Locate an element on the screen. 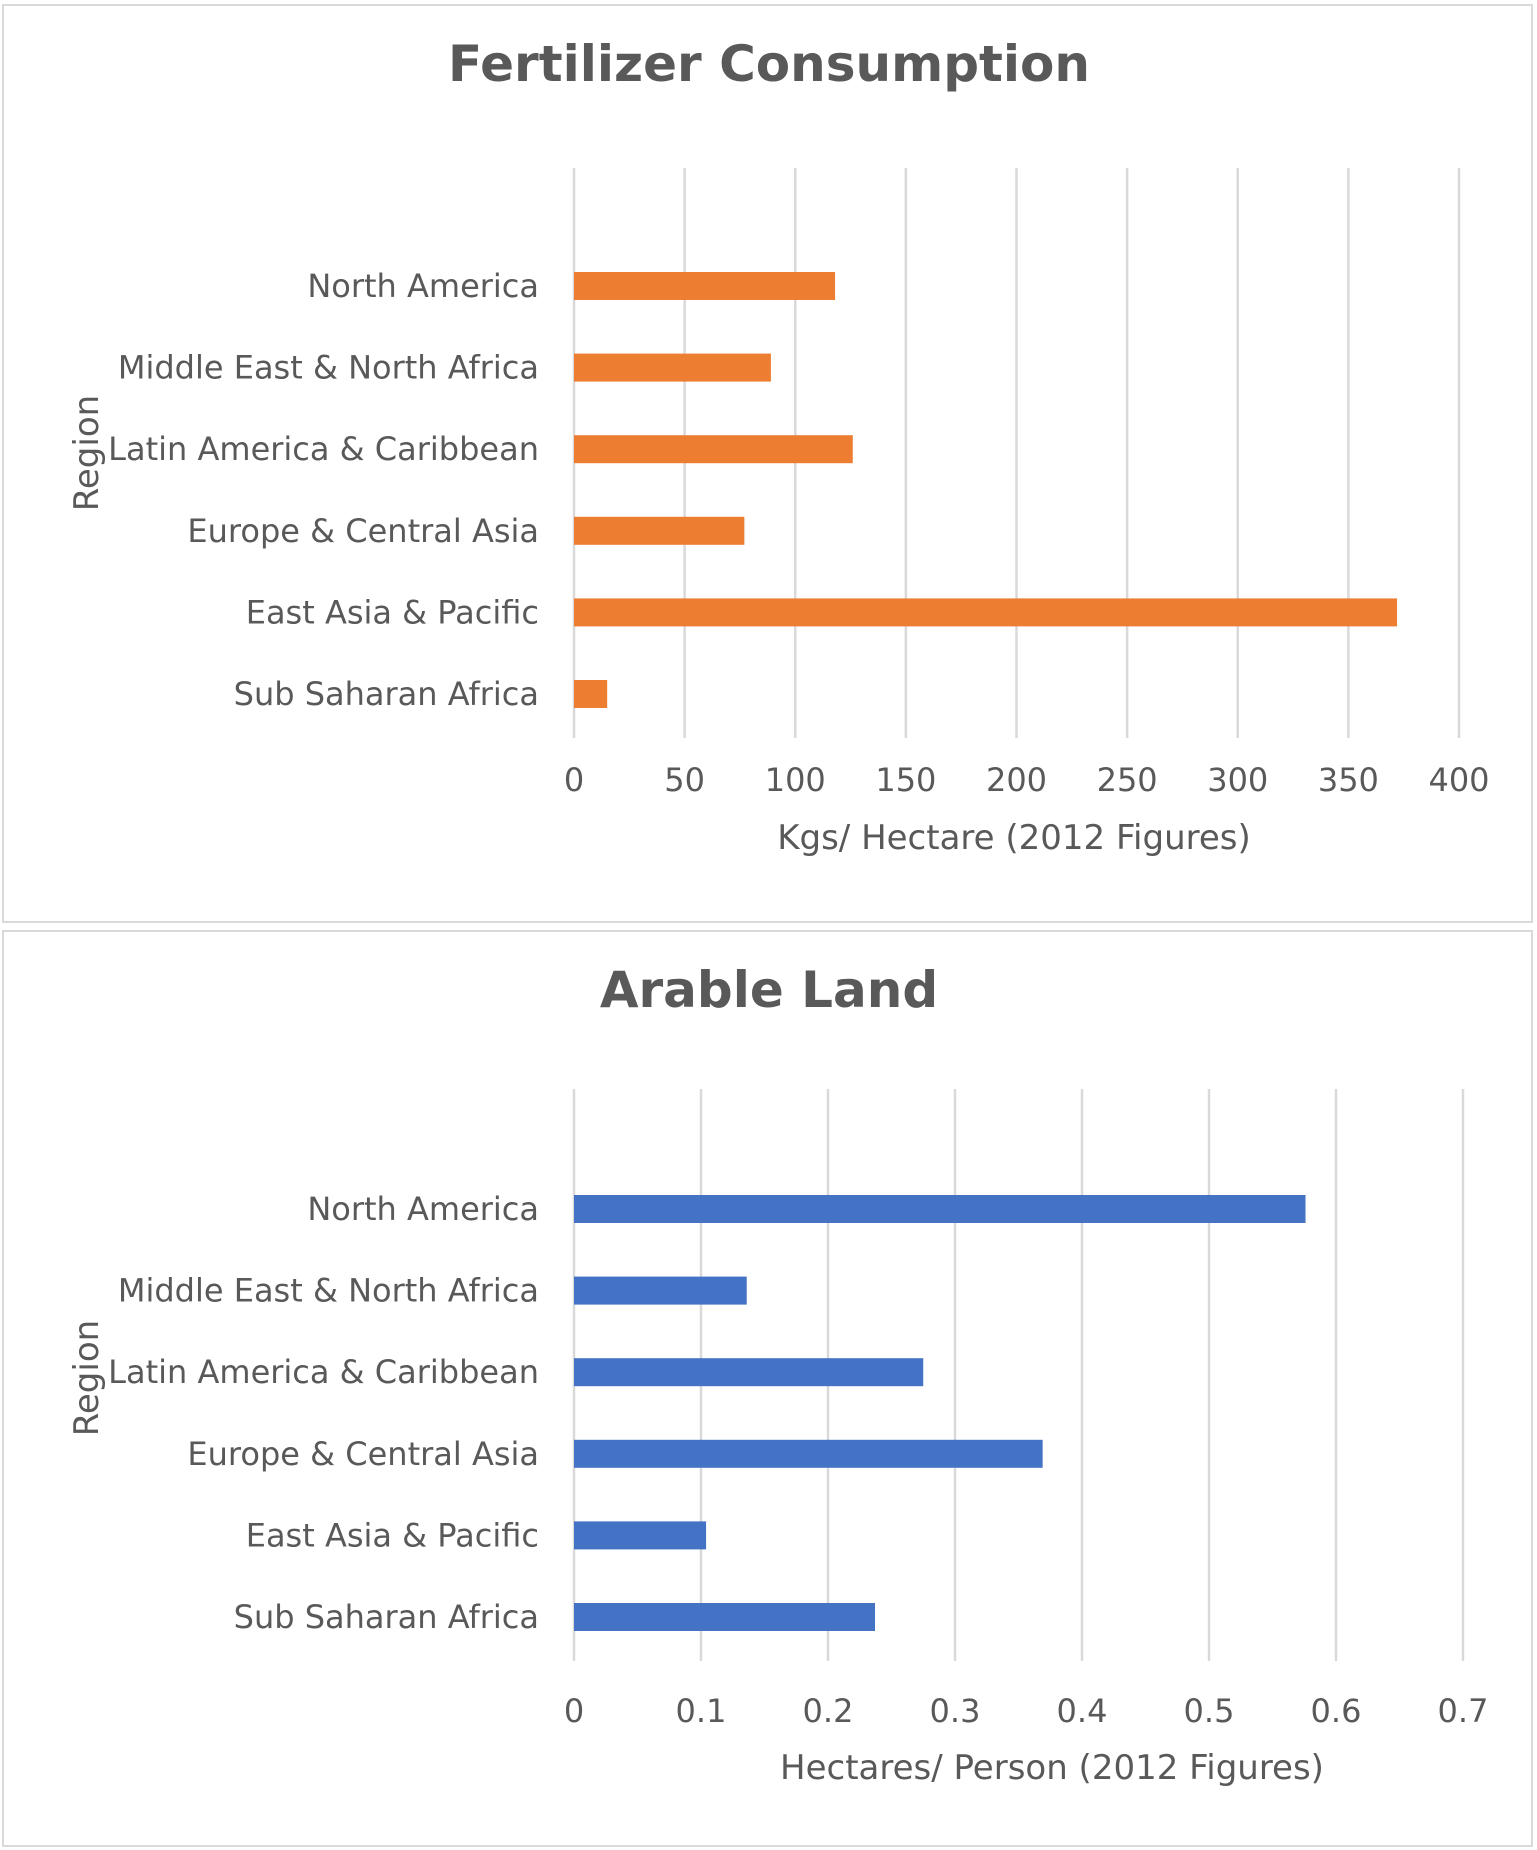 Image resolution: width=1537 pixels, height=1850 pixels. x-tick-label: 0.7 is located at coordinates (1463, 1711).